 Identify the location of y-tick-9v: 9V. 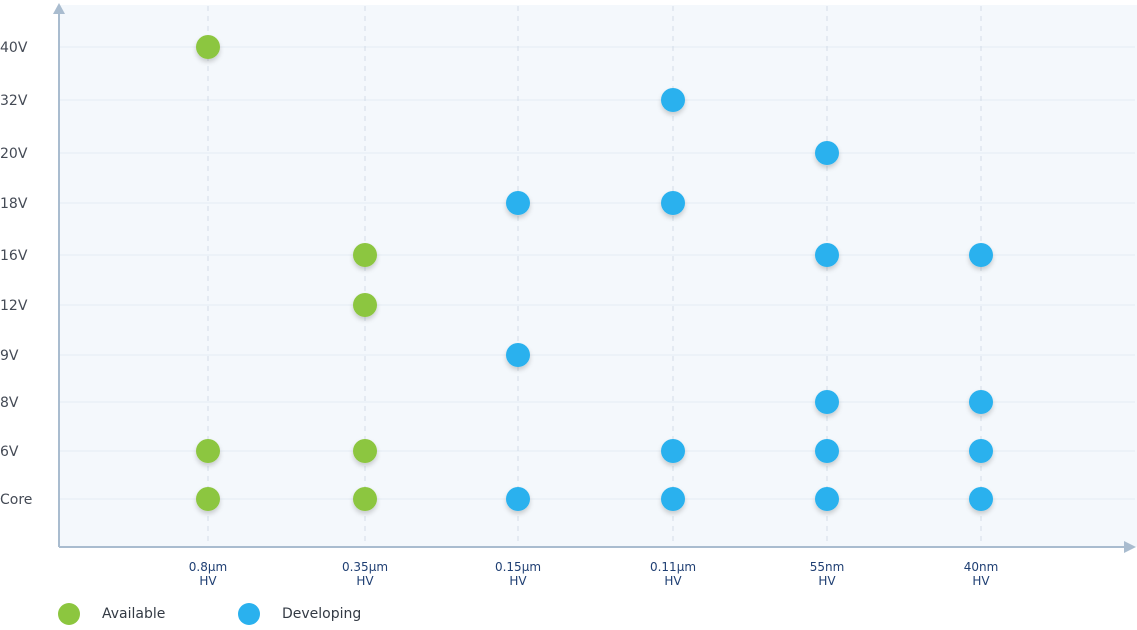
(9, 356).